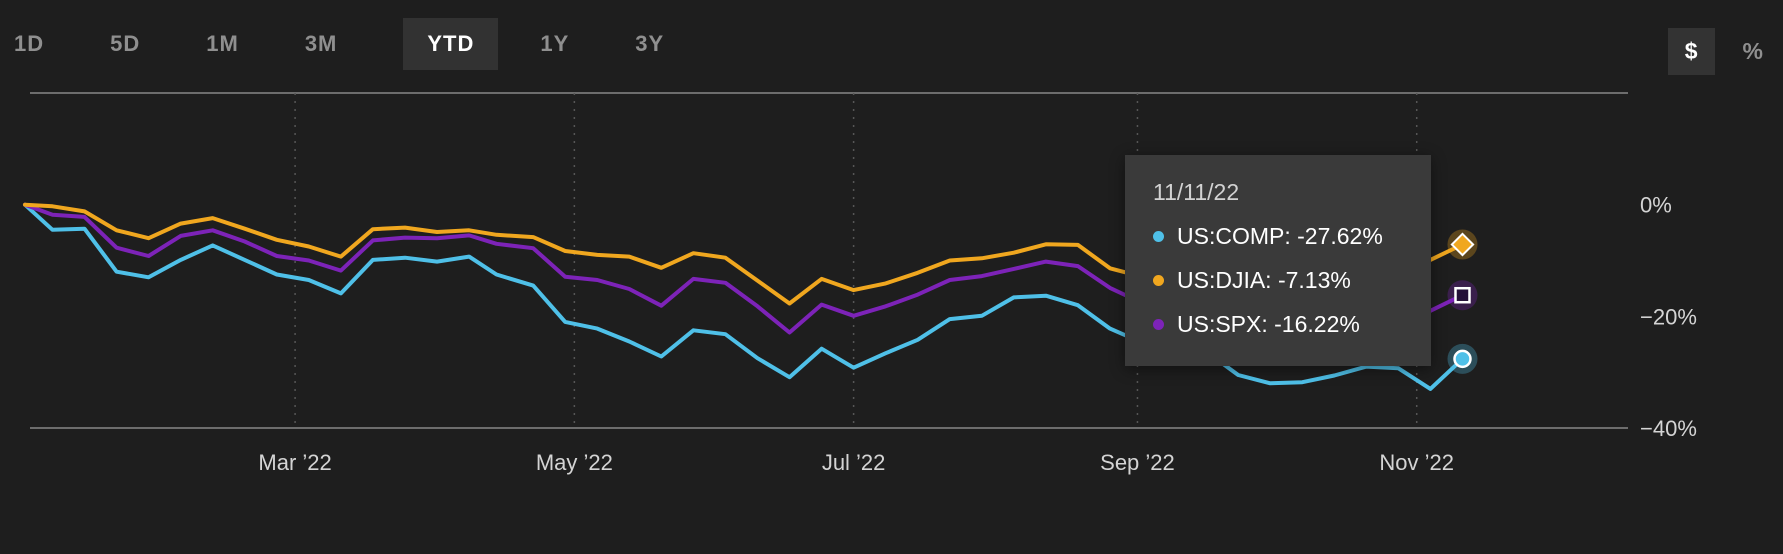 This screenshot has width=1783, height=554. Describe the element at coordinates (222, 44) in the screenshot. I see `range-button-1m: 1M` at that location.